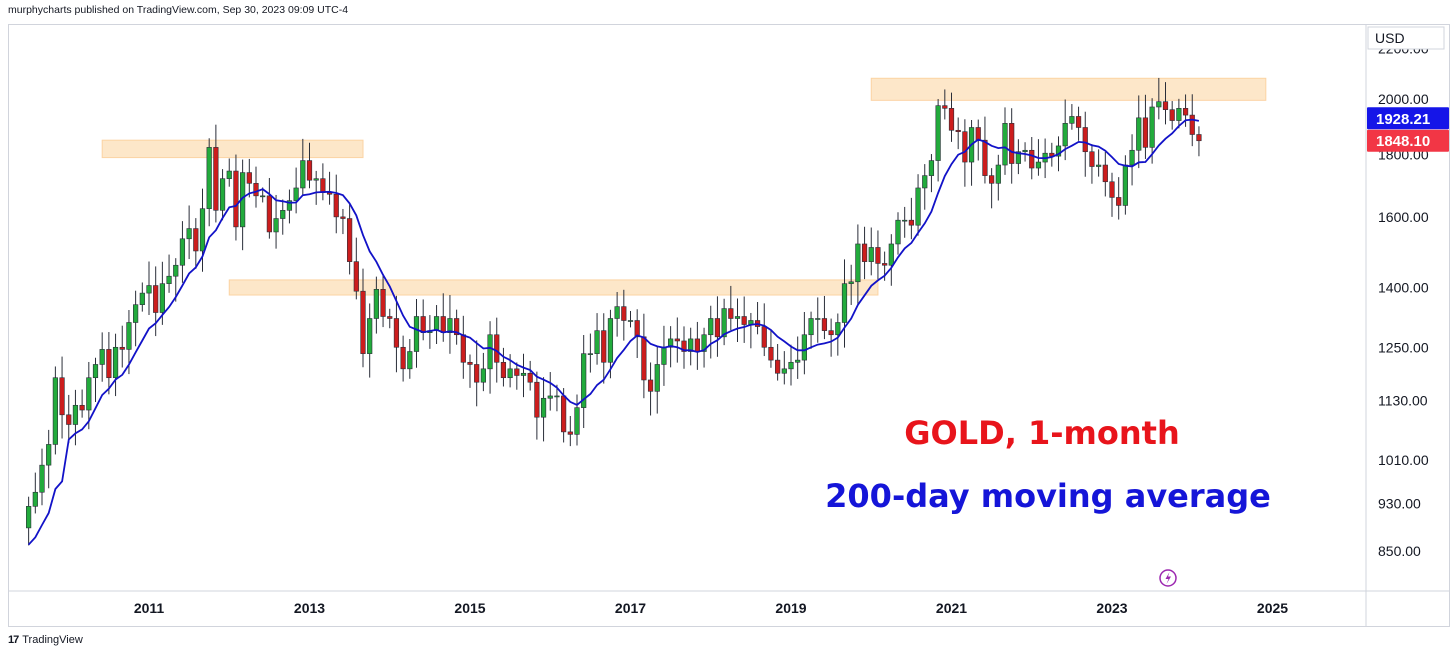  What do you see at coordinates (1403, 99) in the screenshot?
I see `y-tick-label: 2000.00` at bounding box center [1403, 99].